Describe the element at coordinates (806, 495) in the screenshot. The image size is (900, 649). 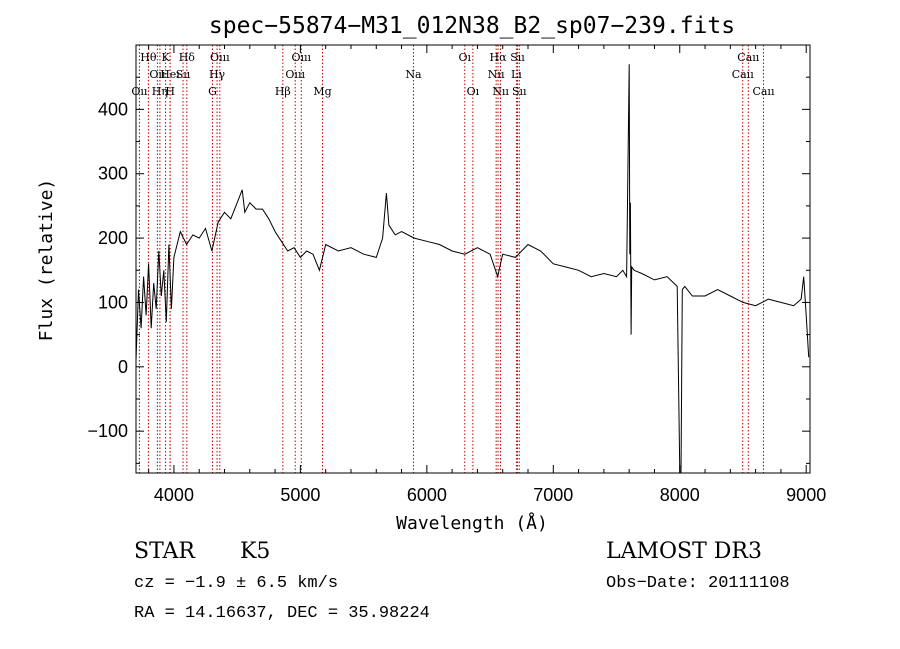
I see `x-tick-label: 9000` at that location.